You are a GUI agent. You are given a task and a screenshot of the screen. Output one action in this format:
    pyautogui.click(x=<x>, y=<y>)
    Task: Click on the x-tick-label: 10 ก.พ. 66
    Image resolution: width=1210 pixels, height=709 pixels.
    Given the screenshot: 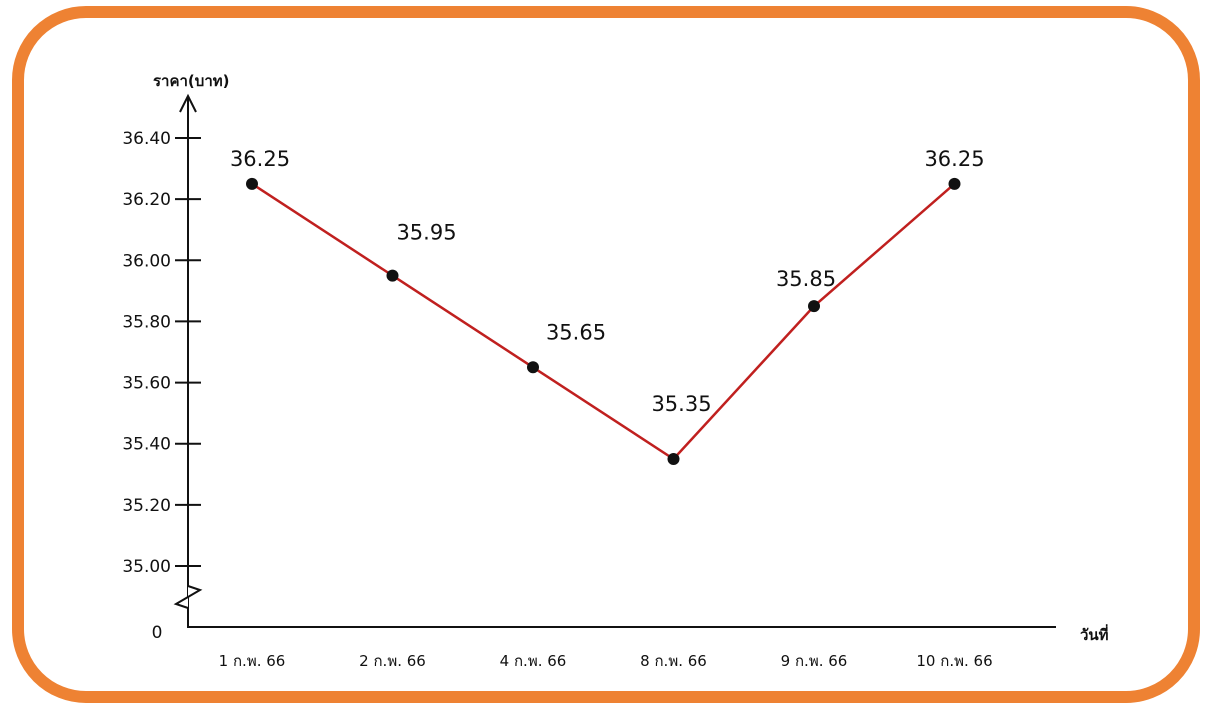 What is the action you would take?
    pyautogui.click(x=954, y=661)
    